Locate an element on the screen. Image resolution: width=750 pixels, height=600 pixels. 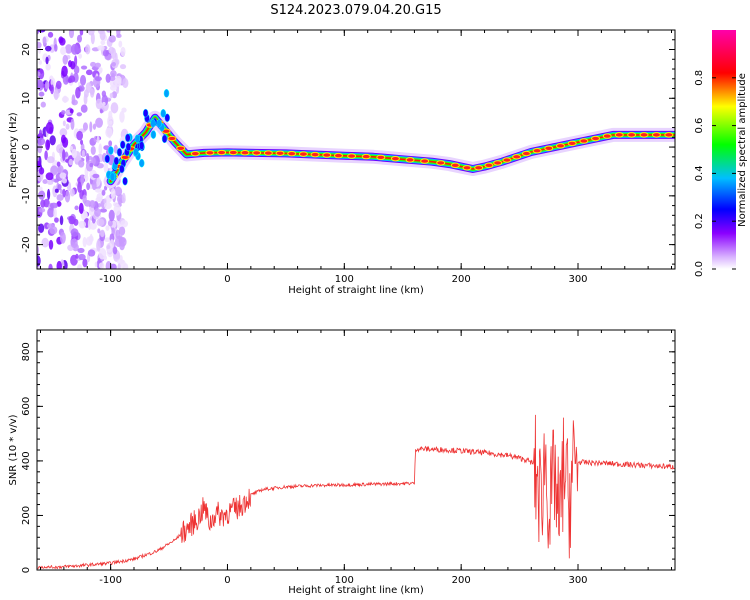
ridge-halo is located at coordinates (389, 149).